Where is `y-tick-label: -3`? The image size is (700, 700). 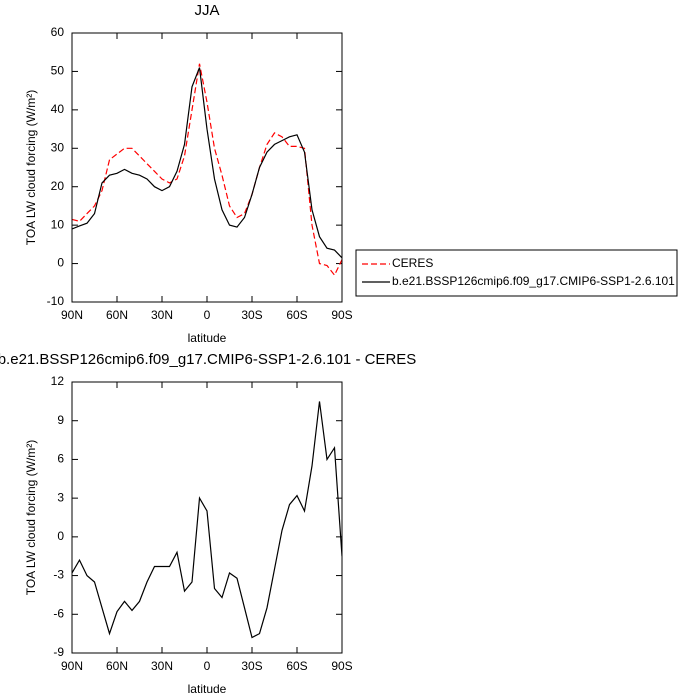 y-tick-label: -3 is located at coordinates (58, 575).